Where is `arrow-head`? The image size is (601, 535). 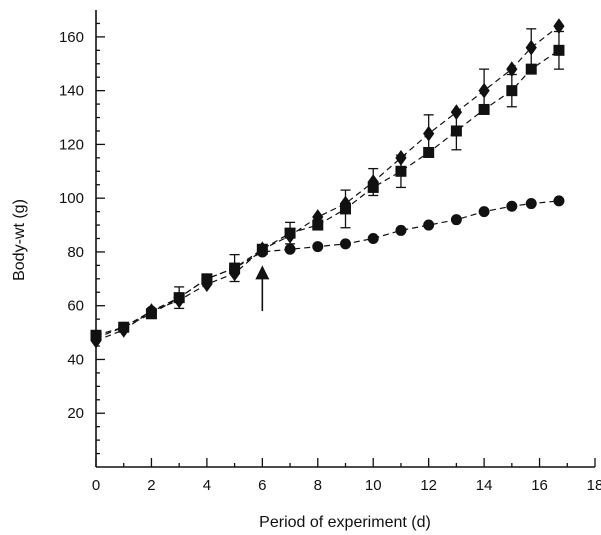 arrow-head is located at coordinates (262, 272).